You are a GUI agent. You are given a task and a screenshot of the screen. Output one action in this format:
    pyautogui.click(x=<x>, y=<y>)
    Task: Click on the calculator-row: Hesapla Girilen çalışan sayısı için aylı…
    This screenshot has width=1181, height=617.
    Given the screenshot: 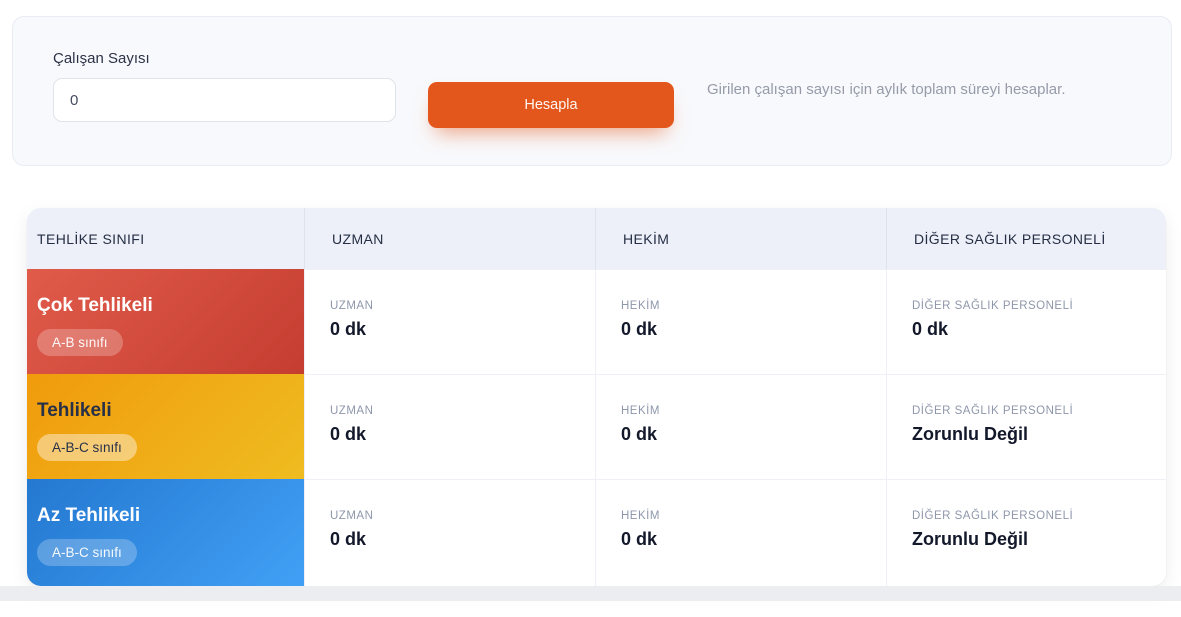 What is the action you would take?
    pyautogui.click(x=598, y=103)
    